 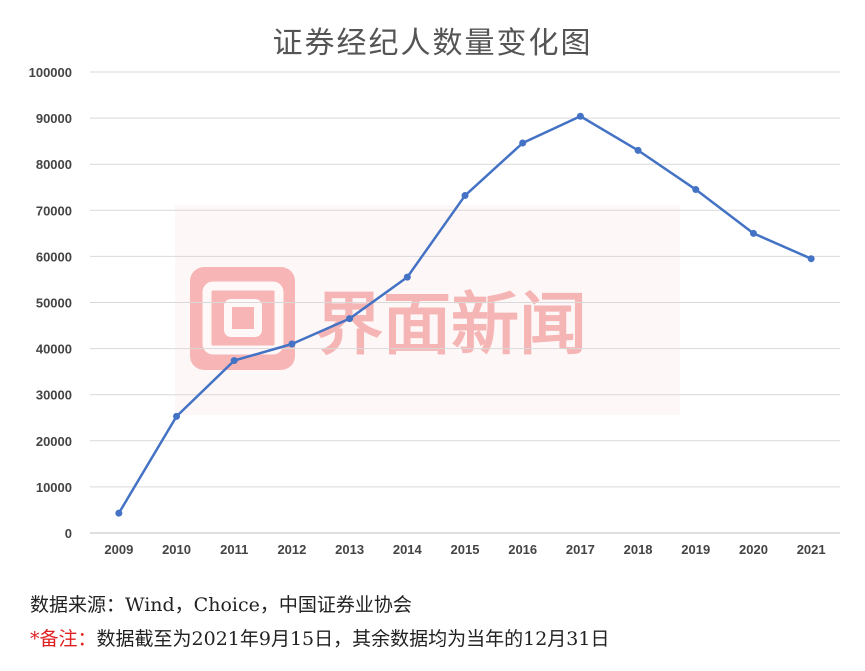 I want to click on x-tick-label: 2020, so click(x=753, y=549).